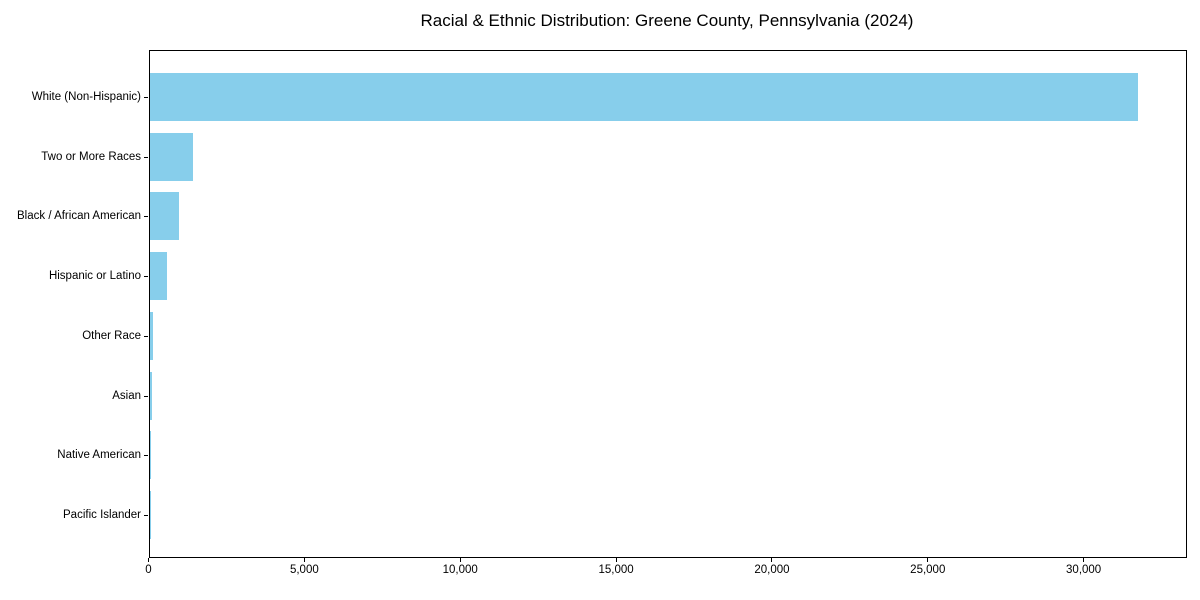  Describe the element at coordinates (460, 570) in the screenshot. I see `x-tick-label: 10,000` at that location.